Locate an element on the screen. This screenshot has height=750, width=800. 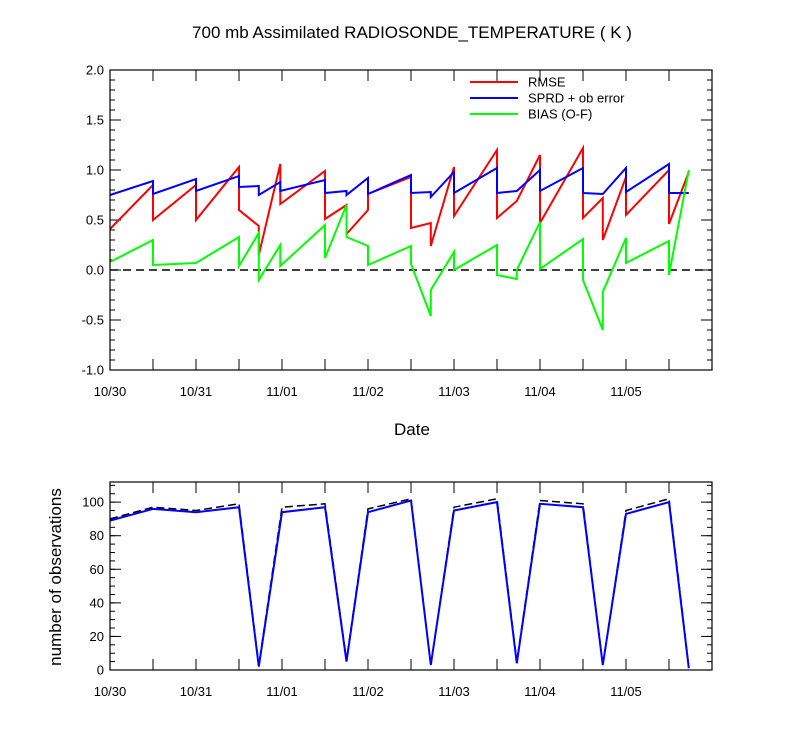
legend-label: BIAS (O-F) is located at coordinates (560, 114).